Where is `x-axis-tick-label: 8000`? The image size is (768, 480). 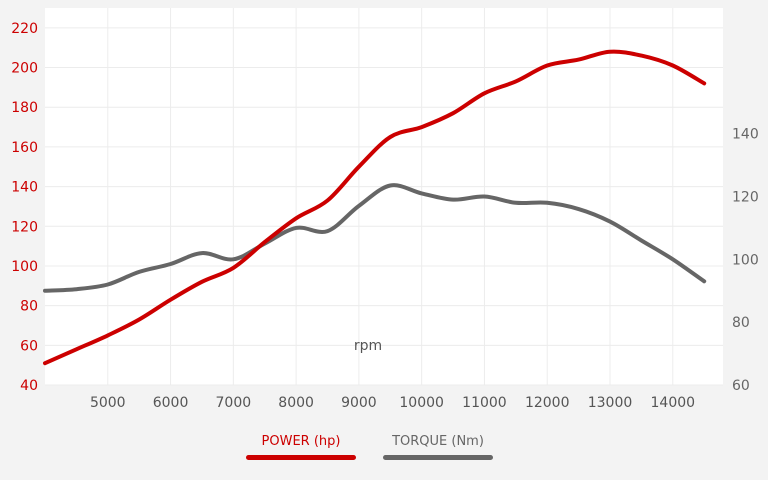 x-axis-tick-label: 8000 is located at coordinates (296, 403).